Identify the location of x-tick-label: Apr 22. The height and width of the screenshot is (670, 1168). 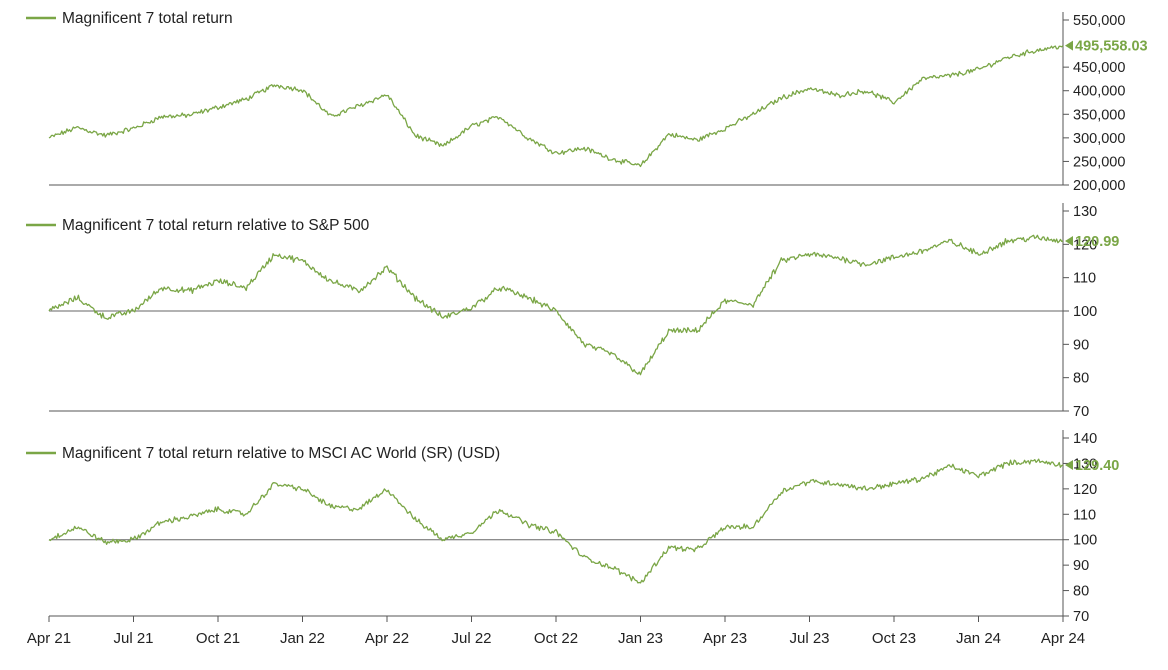
(387, 638).